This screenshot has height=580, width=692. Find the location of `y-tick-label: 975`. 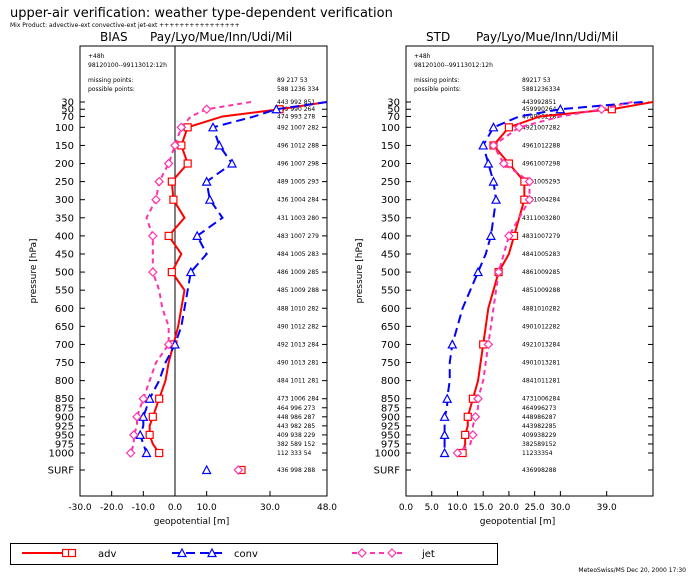

y-tick-label: 975 is located at coordinates (390, 444).